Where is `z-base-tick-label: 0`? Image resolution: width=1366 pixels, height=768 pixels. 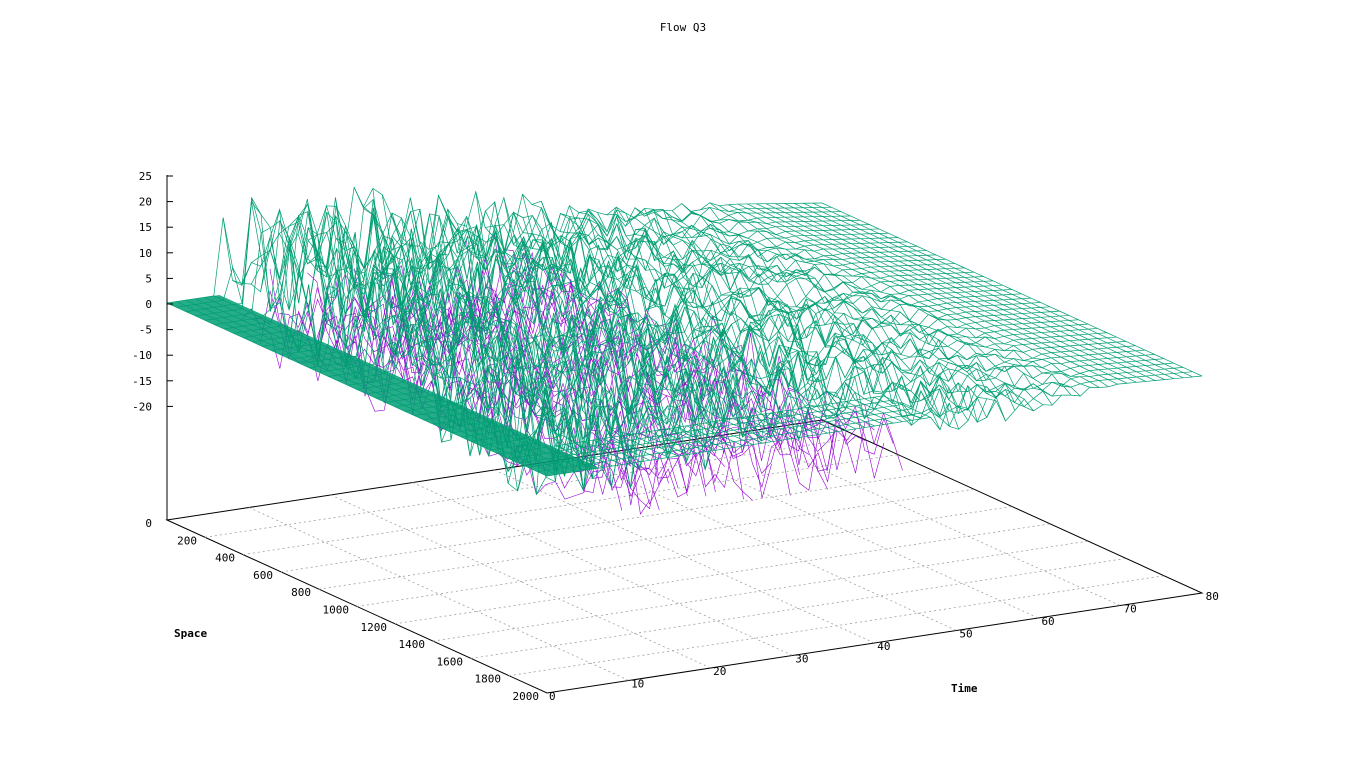
z-base-tick-label: 0 is located at coordinates (148, 523).